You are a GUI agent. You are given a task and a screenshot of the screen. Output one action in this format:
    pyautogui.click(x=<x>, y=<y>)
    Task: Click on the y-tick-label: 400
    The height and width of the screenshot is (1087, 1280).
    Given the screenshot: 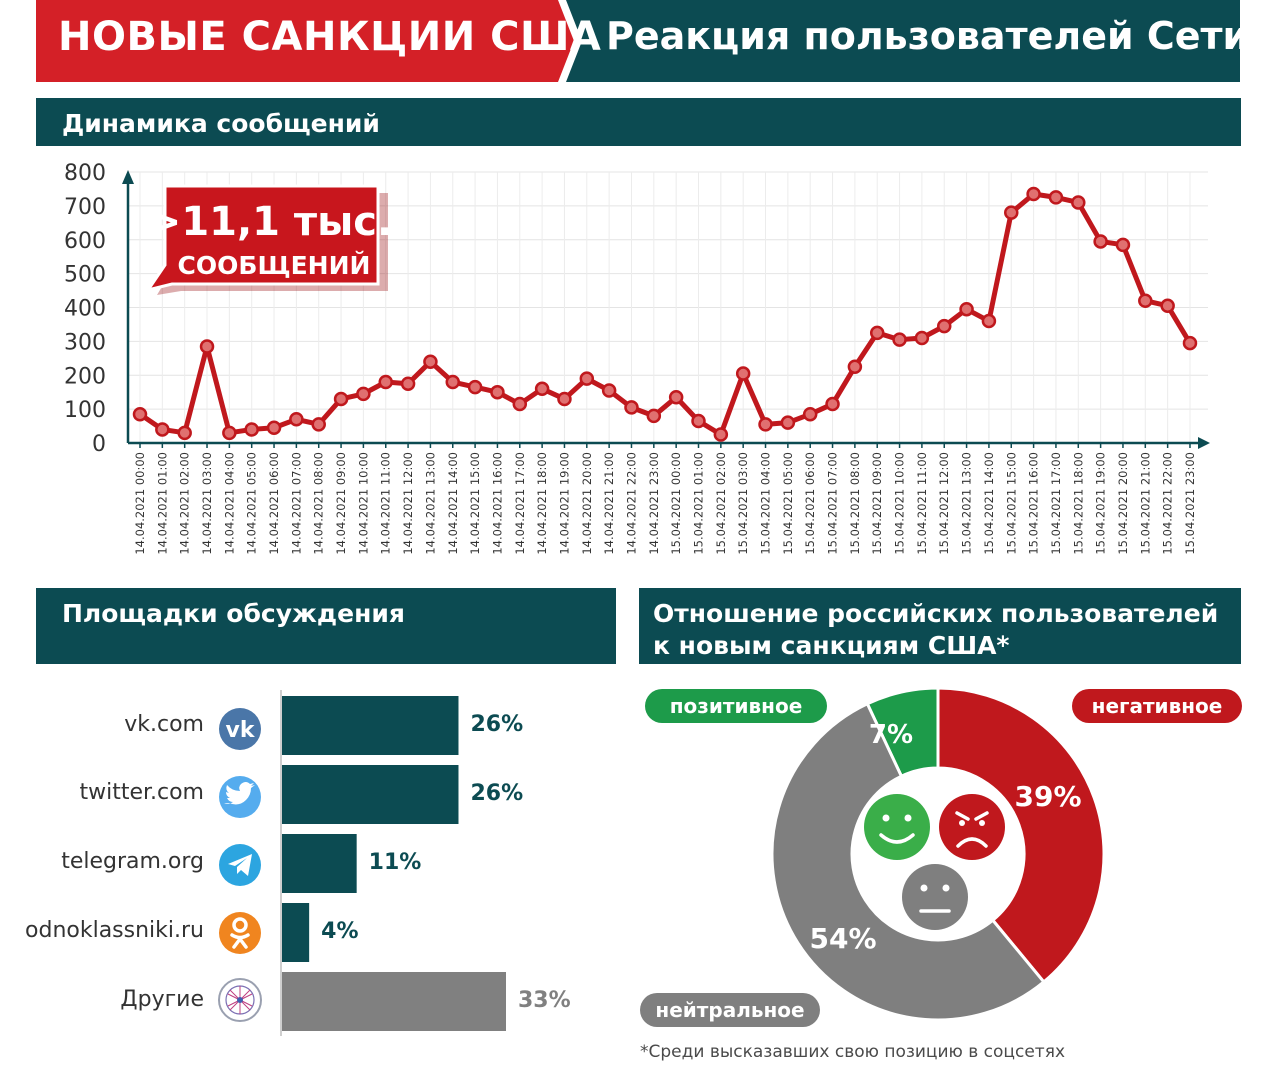 What is the action you would take?
    pyautogui.click(x=85, y=309)
    